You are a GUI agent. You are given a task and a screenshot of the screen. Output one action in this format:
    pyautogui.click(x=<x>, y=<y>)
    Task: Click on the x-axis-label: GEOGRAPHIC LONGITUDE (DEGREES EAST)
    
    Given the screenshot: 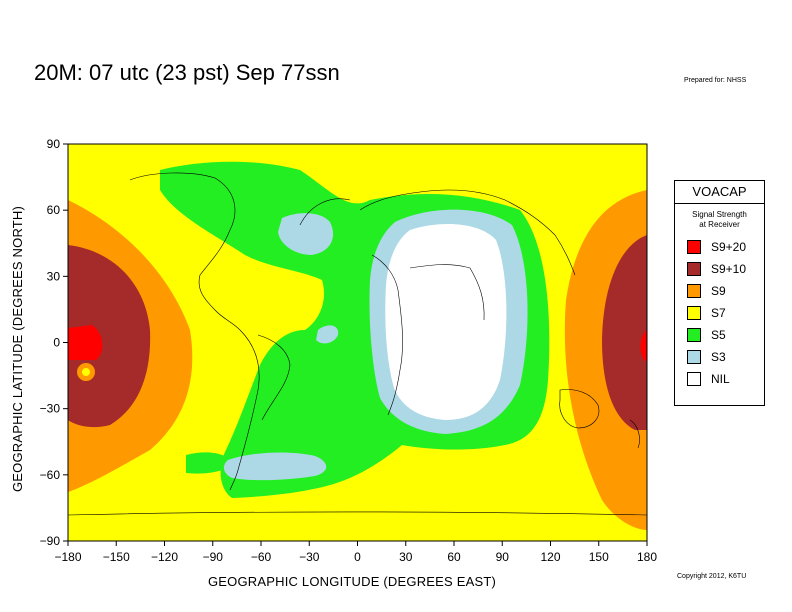 What is the action you would take?
    pyautogui.click(x=352, y=581)
    